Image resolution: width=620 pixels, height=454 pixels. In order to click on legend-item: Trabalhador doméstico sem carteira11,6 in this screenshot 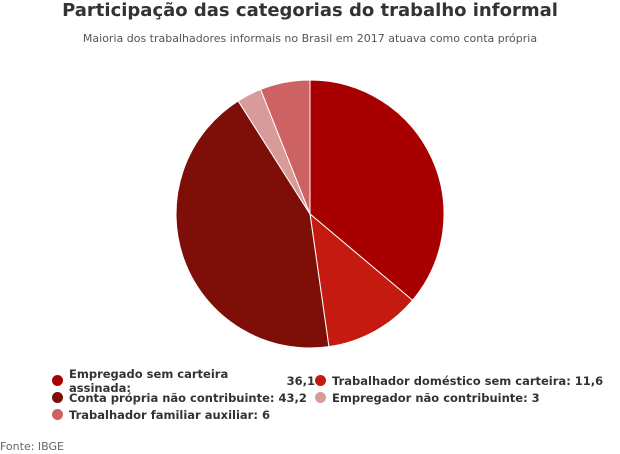, I will do `click(459, 380)`.